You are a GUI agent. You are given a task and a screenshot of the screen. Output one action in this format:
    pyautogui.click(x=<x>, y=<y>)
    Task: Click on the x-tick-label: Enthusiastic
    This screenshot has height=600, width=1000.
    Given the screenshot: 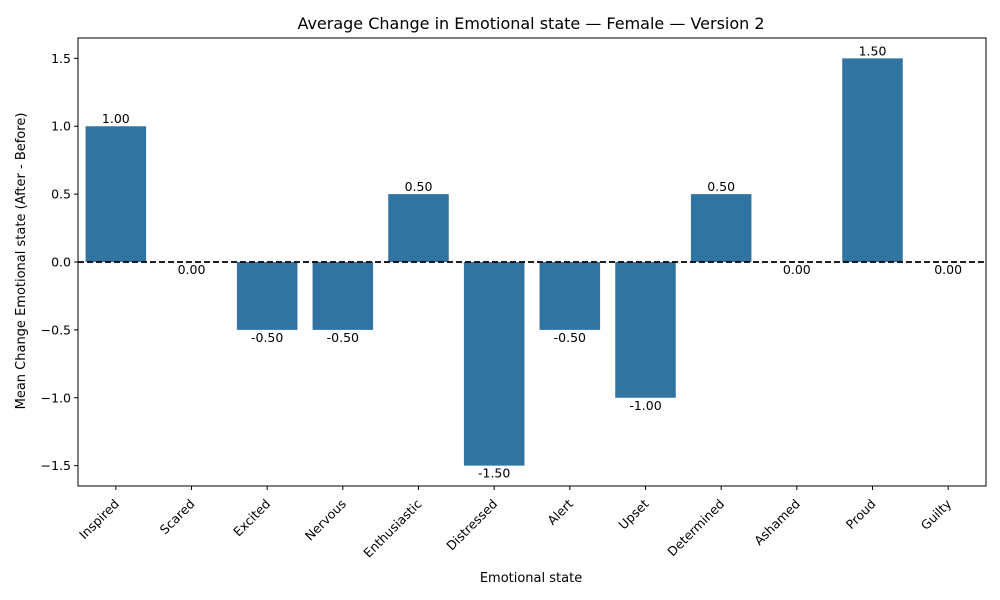 What is the action you would take?
    pyautogui.click(x=392, y=528)
    